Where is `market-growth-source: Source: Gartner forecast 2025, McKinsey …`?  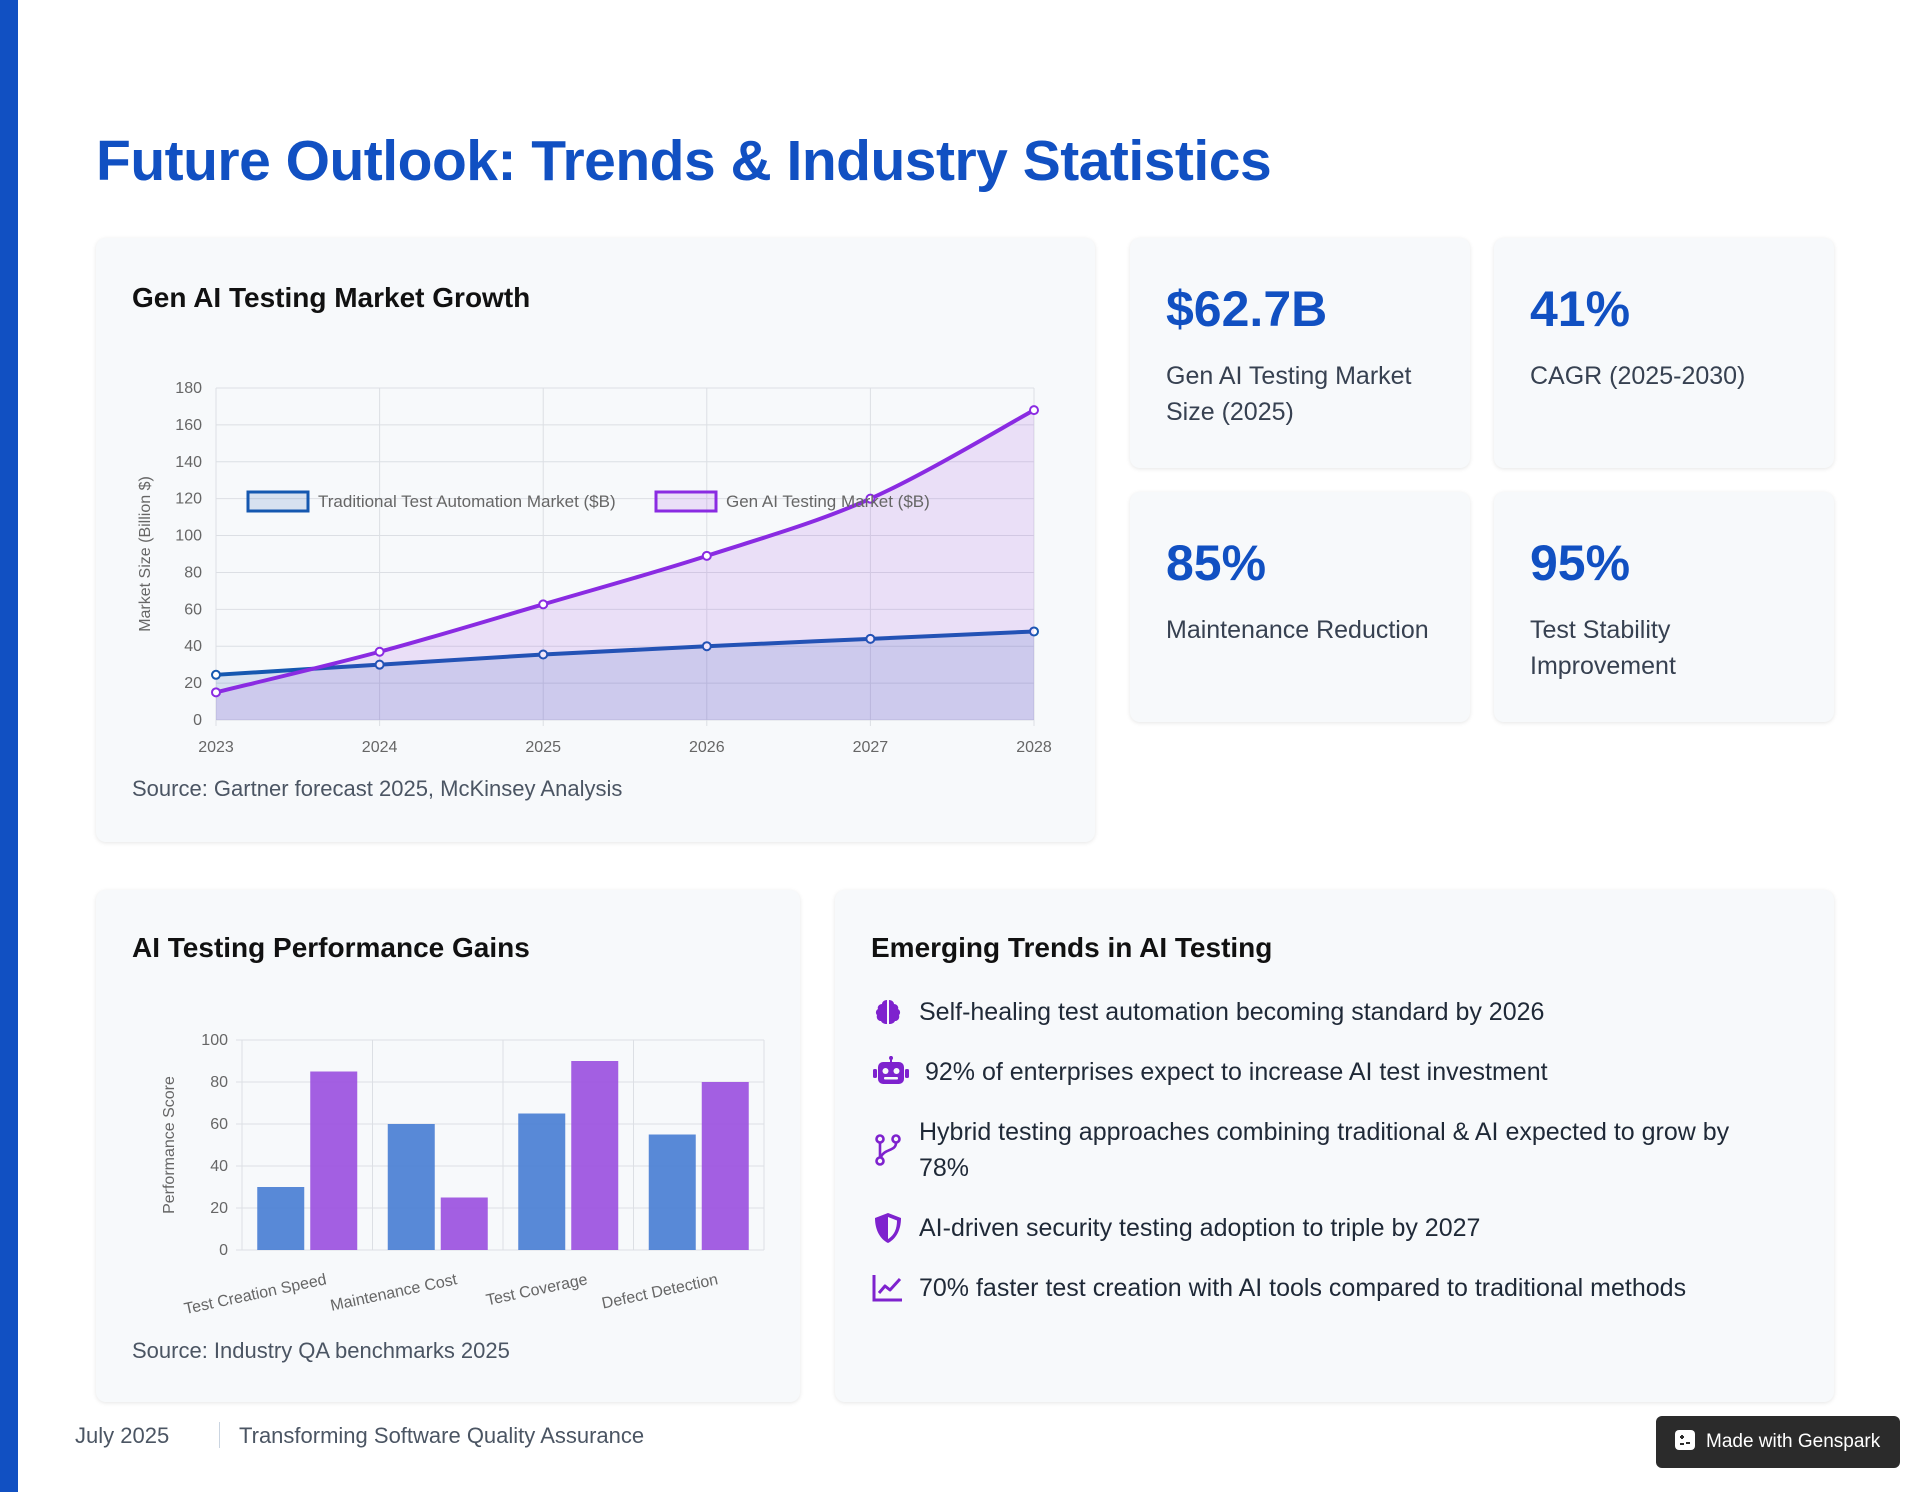
market-growth-source: Source: Gartner forecast 2025, McKinsey … is located at coordinates (377, 788).